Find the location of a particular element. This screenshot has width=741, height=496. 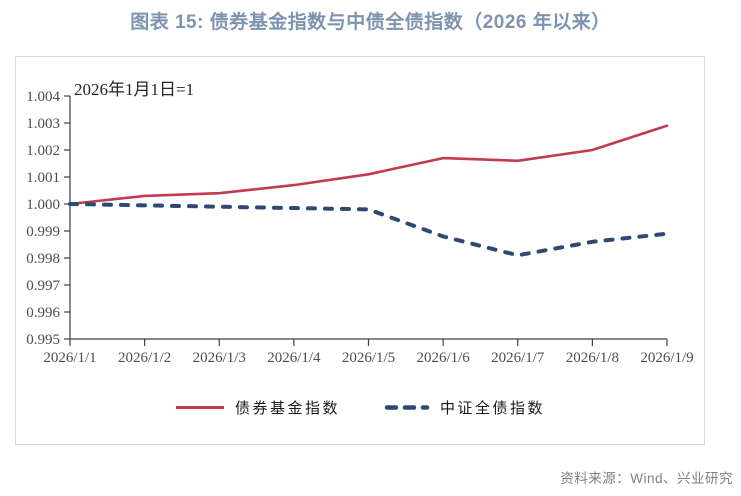

source-note: 资料来源：Wind、兴业研究 is located at coordinates (646, 478).